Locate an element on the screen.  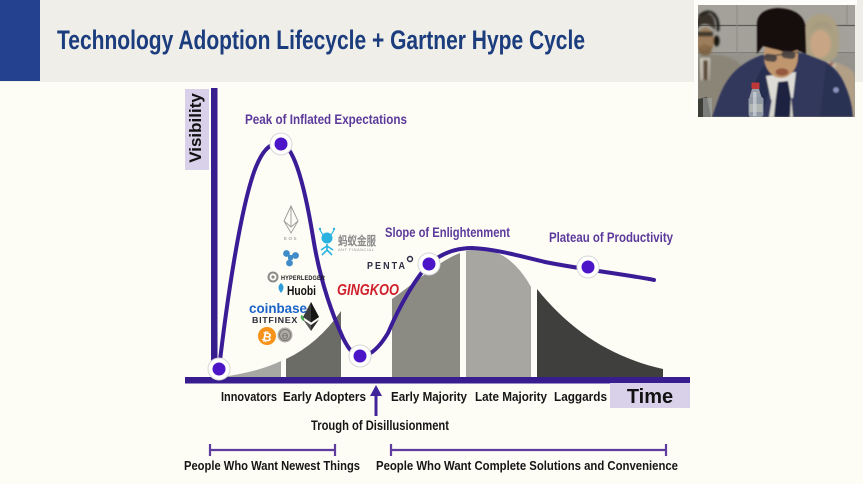
svg-text: People Who Want Newest Things is located at coordinates (272, 466).